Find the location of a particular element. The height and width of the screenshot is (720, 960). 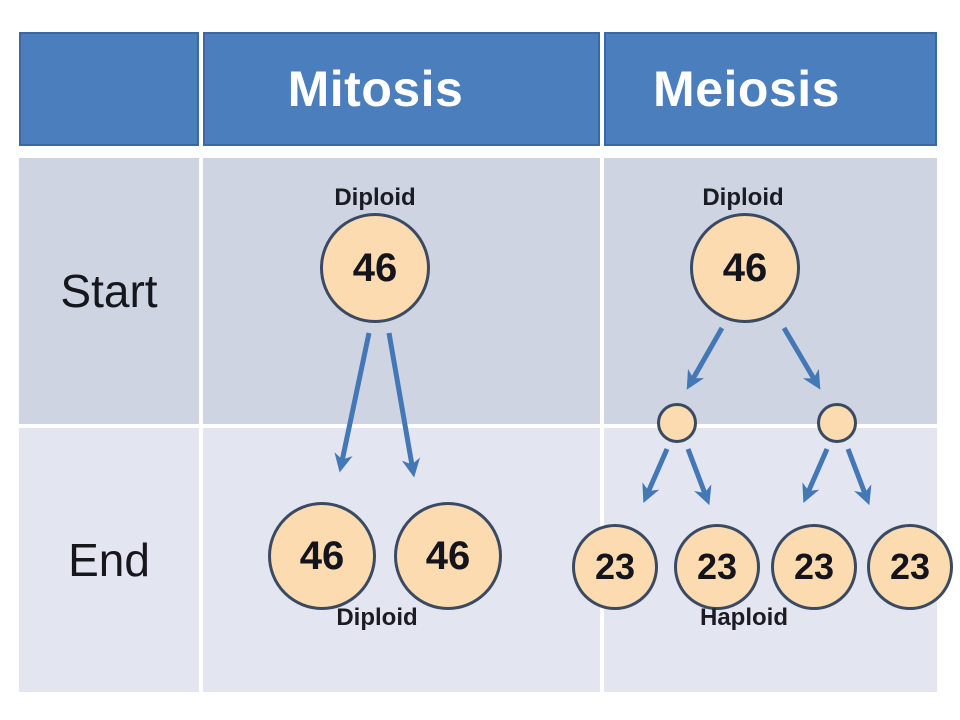

row-label-cell-start: Start is located at coordinates (109, 291).